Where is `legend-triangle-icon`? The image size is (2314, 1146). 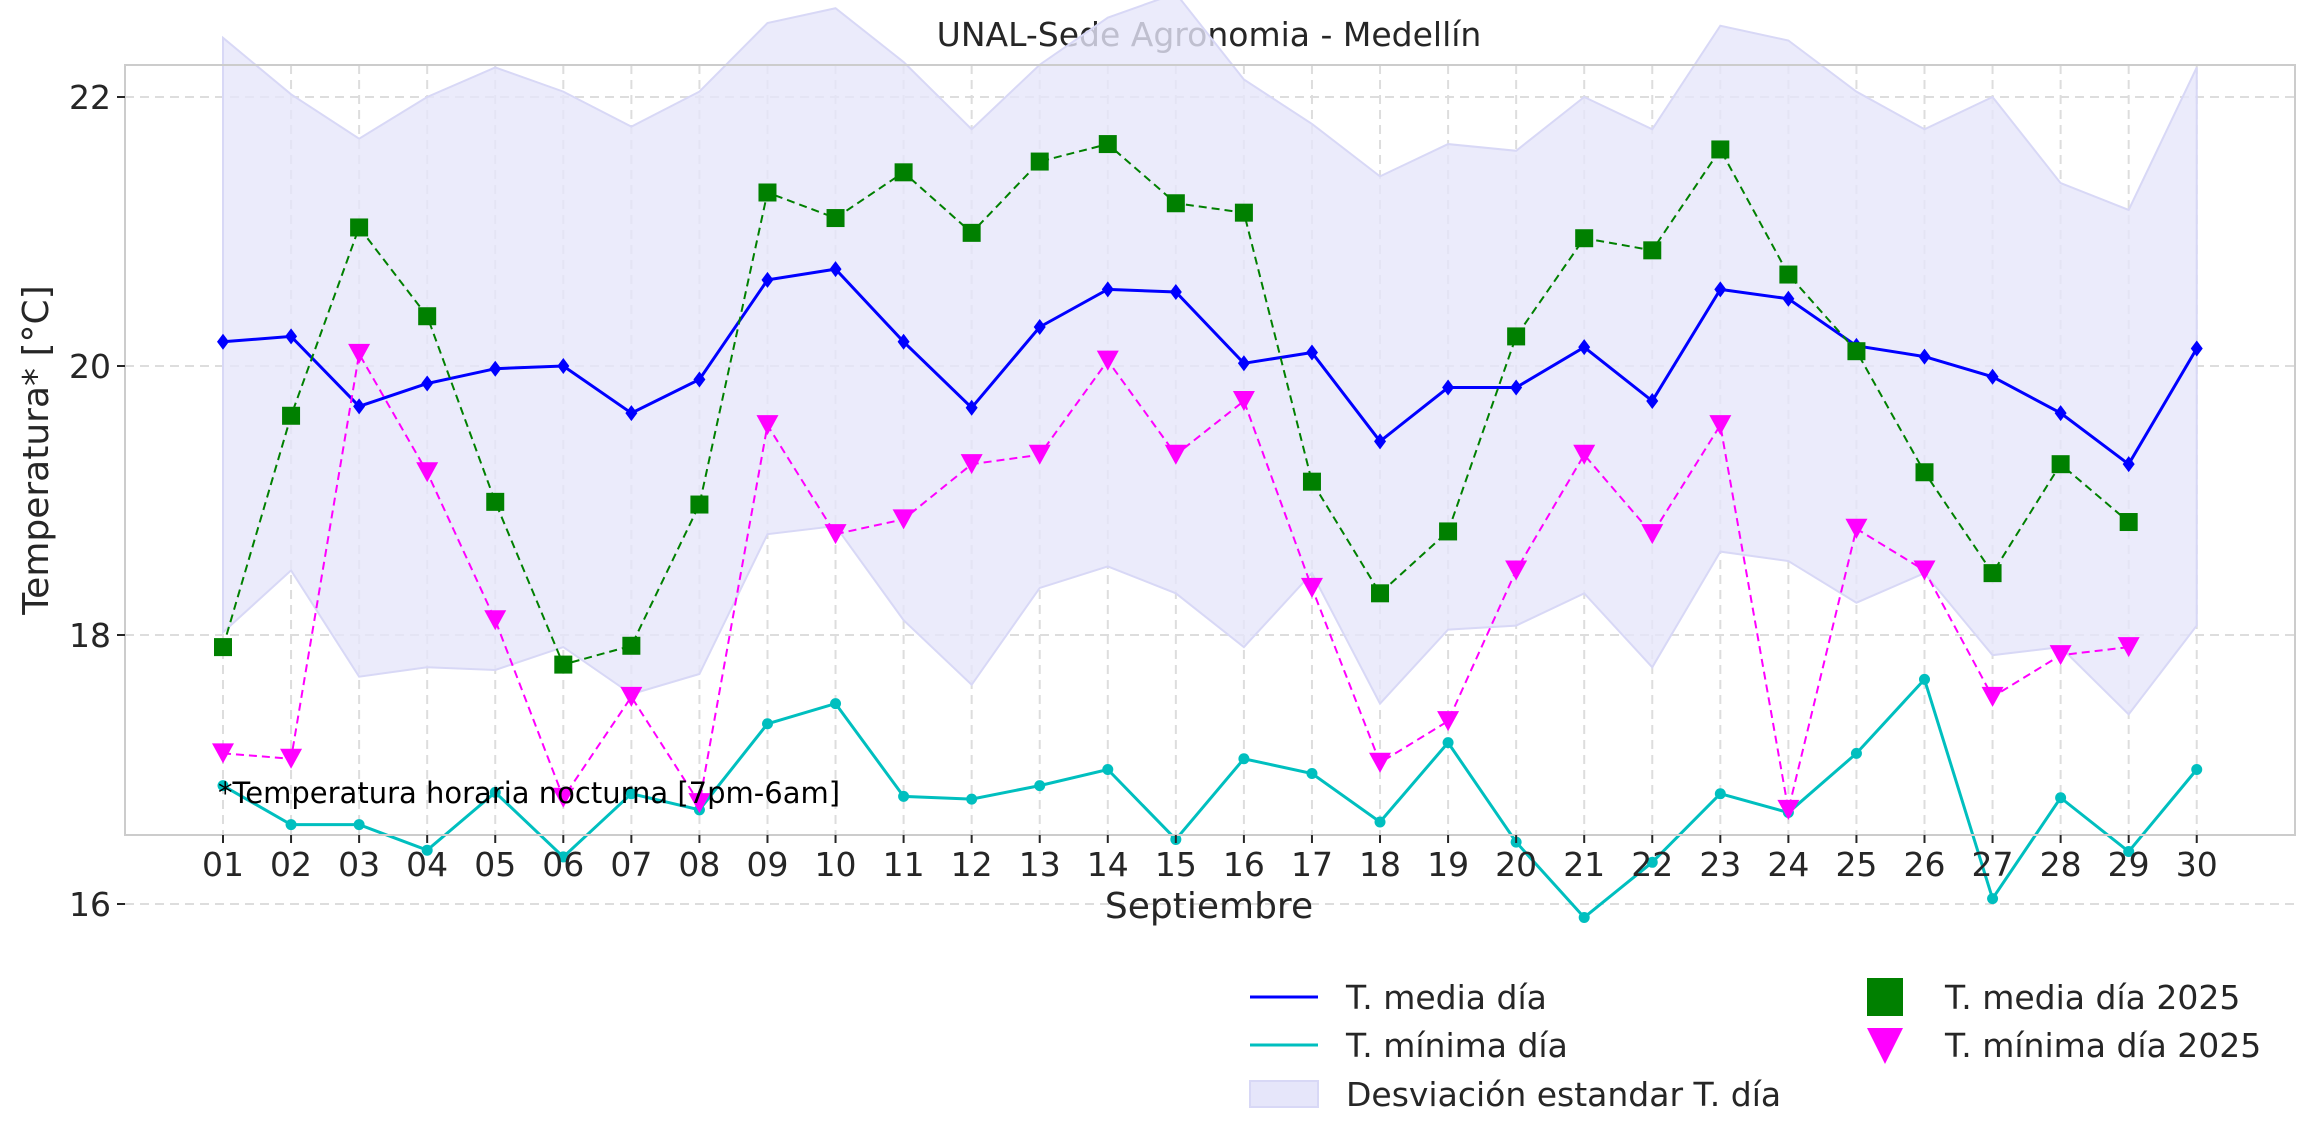 legend-triangle-icon is located at coordinates (1885, 1046).